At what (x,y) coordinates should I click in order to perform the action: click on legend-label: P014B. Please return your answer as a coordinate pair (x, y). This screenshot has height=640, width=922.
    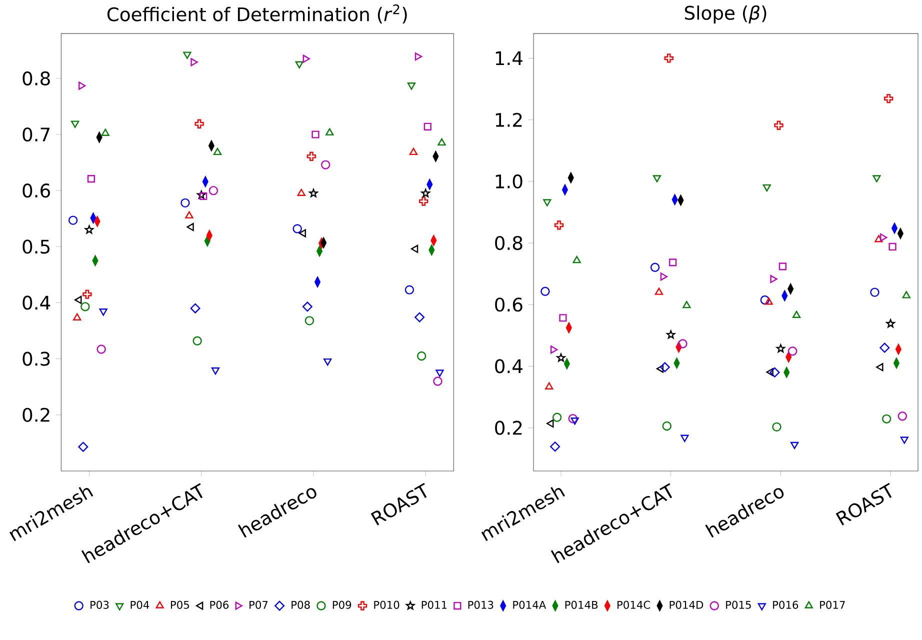
    Looking at the image, I should click on (581, 604).